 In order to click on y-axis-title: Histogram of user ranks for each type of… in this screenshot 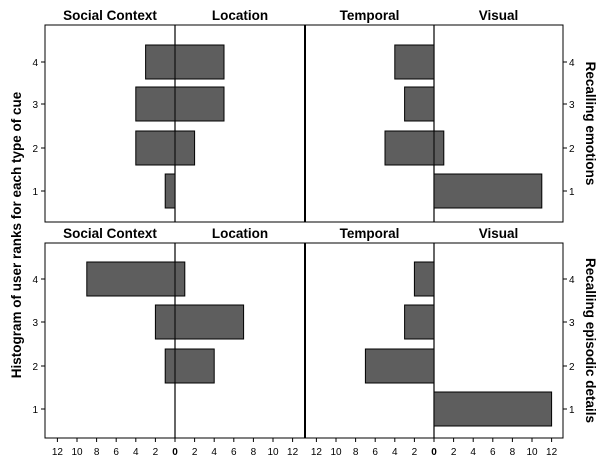, I will do `click(16, 234)`.